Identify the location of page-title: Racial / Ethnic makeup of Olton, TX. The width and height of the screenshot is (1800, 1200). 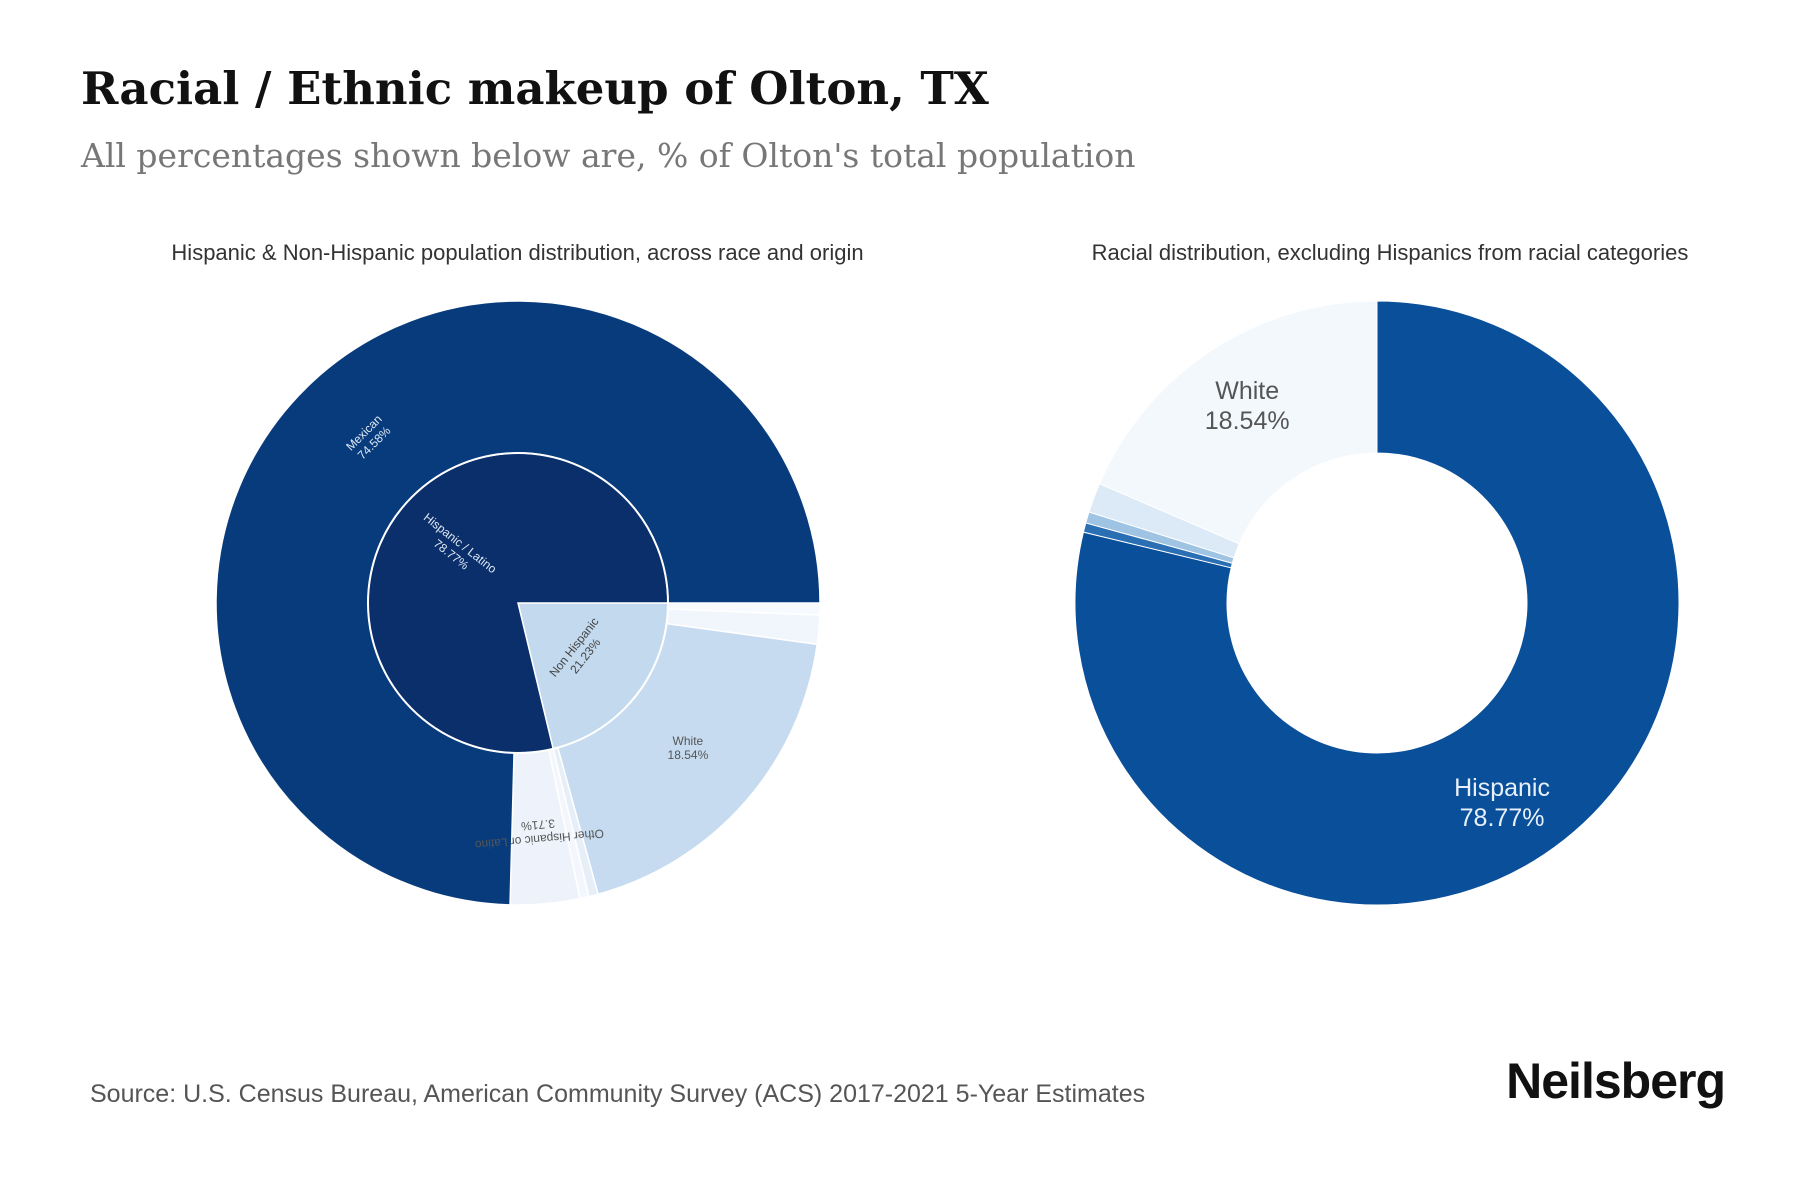
(535, 88).